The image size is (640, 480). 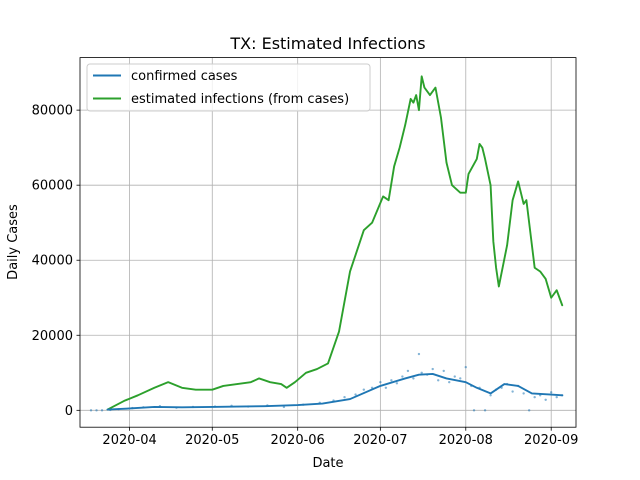 I want to click on legend-label-estimated: estimated infections (from cases), so click(x=240, y=99).